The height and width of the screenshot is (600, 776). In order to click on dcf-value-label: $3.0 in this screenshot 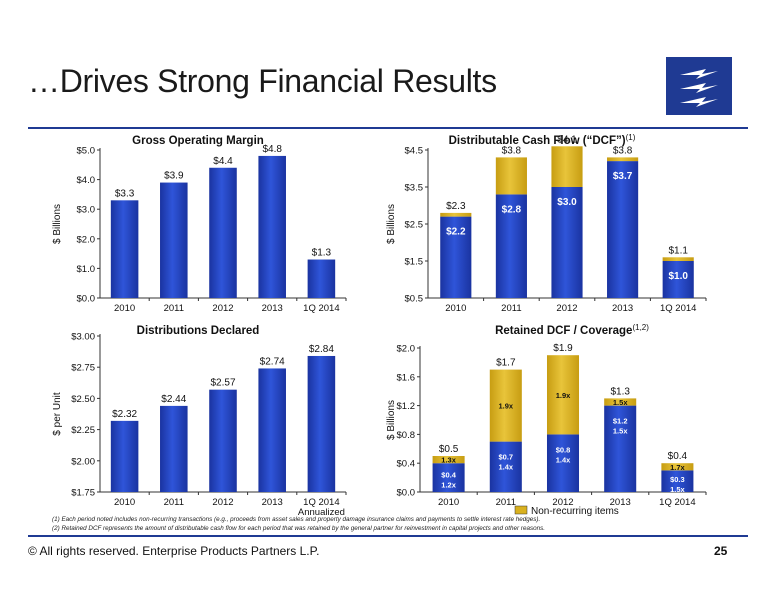, I will do `click(567, 202)`.